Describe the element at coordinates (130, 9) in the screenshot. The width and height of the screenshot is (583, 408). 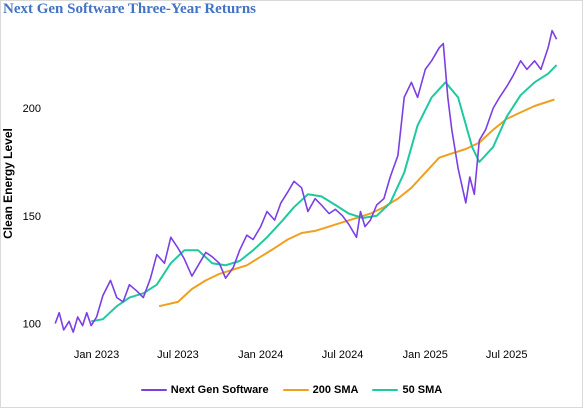
I see `chart-title: Next Gen Software Three-Year Returns` at that location.